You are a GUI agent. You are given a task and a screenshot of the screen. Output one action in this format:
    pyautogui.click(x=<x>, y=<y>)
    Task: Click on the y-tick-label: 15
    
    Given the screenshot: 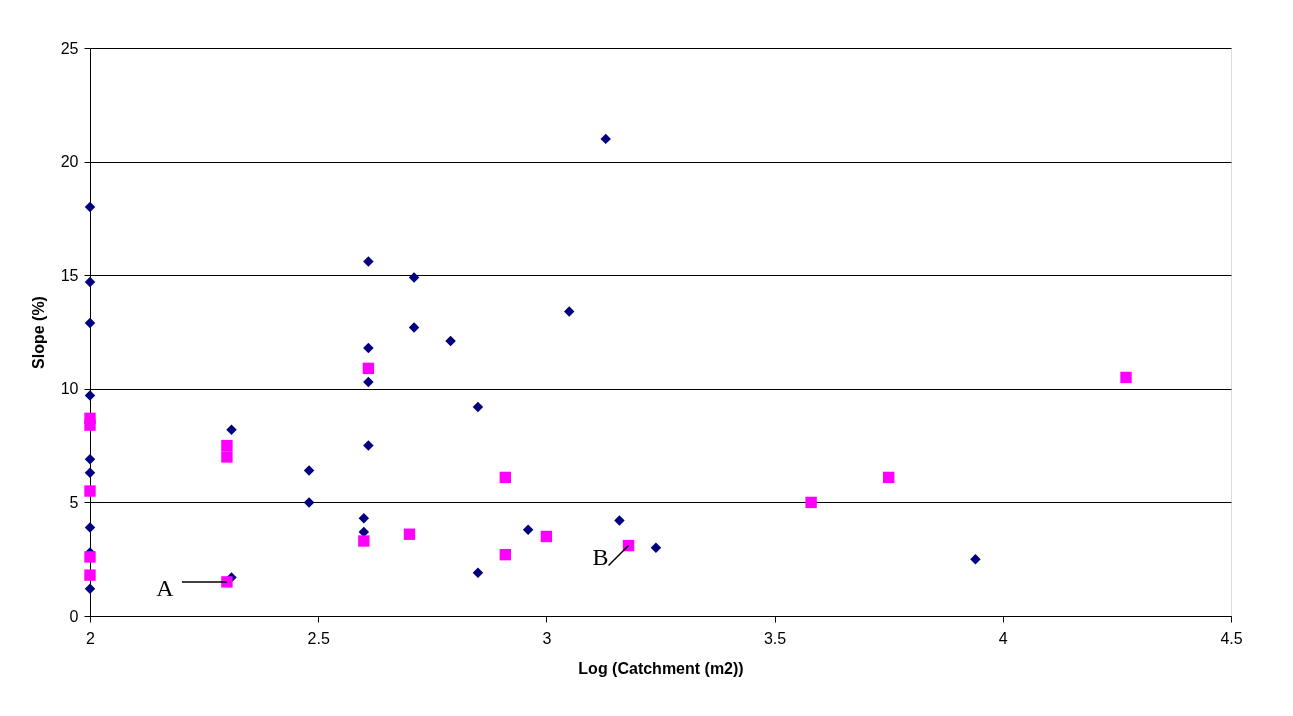 What is the action you would take?
    pyautogui.click(x=69, y=275)
    